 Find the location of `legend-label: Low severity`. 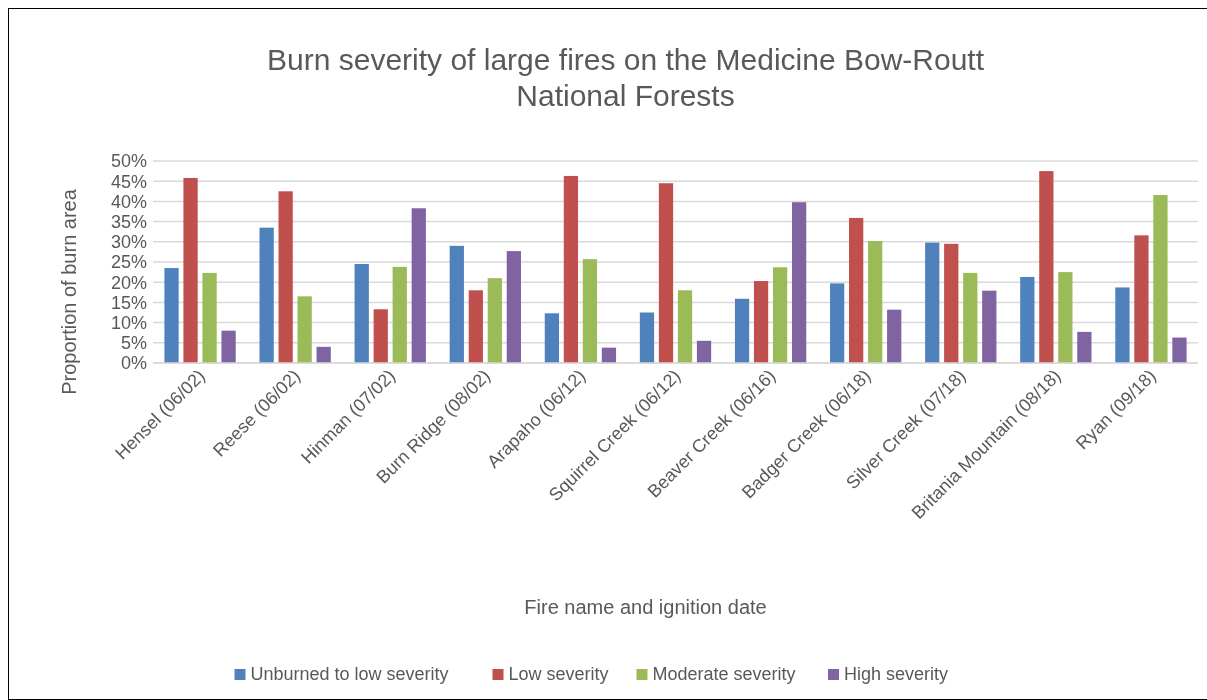

legend-label: Low severity is located at coordinates (558, 674).